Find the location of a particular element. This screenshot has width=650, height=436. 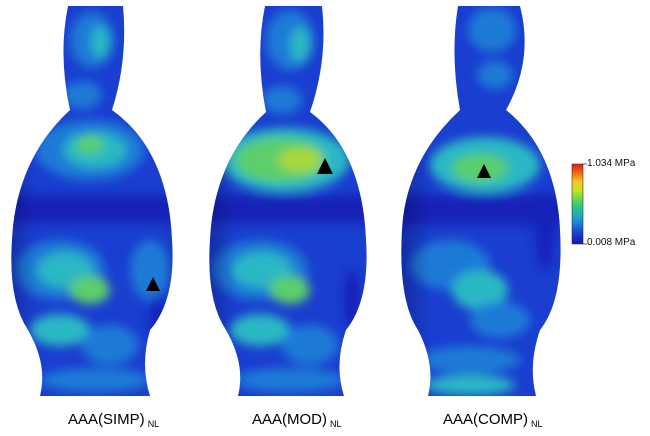

caption-mod-name: AAA(MOD) is located at coordinates (289, 419).